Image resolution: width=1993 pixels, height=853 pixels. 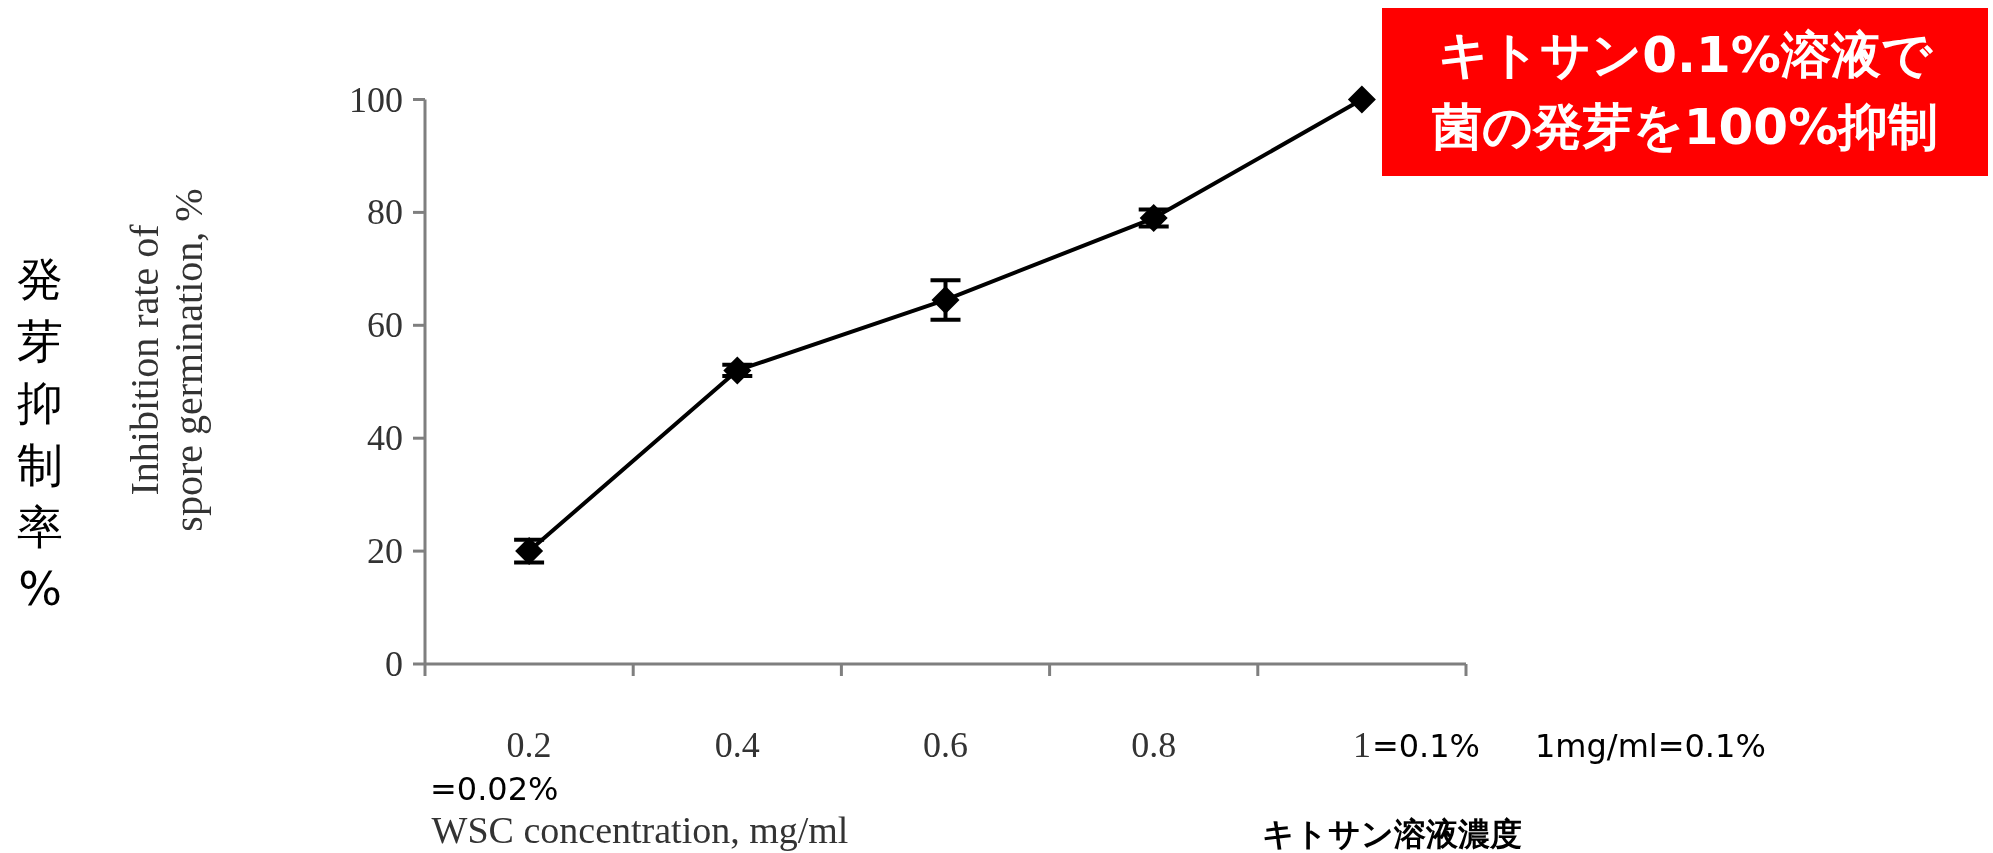 I want to click on x-tick-label: 0.2, so click(x=529, y=745).